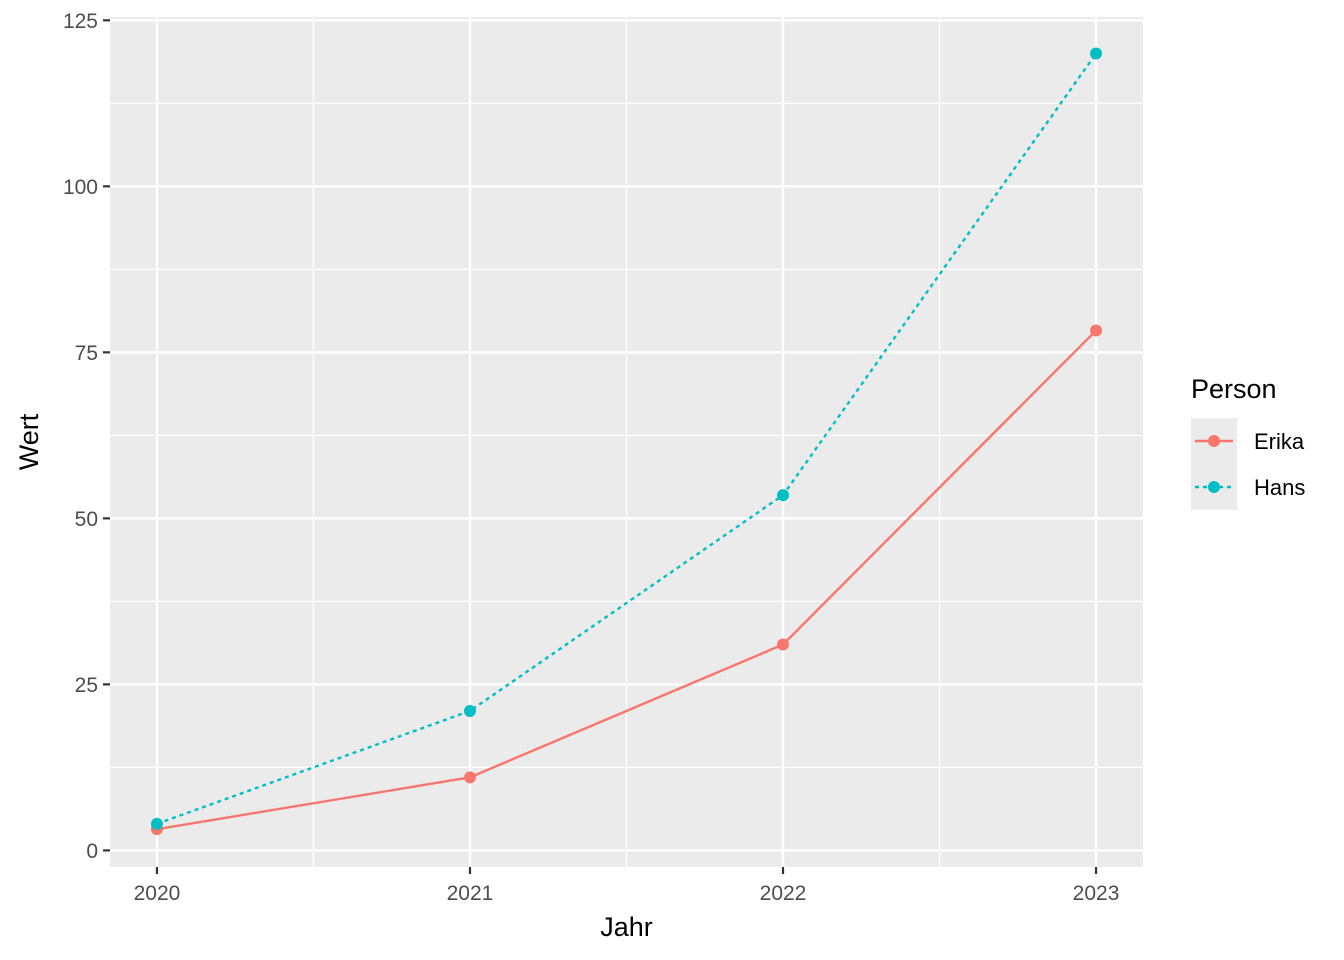  I want to click on legend: Person Erika Hans, so click(1248, 442).